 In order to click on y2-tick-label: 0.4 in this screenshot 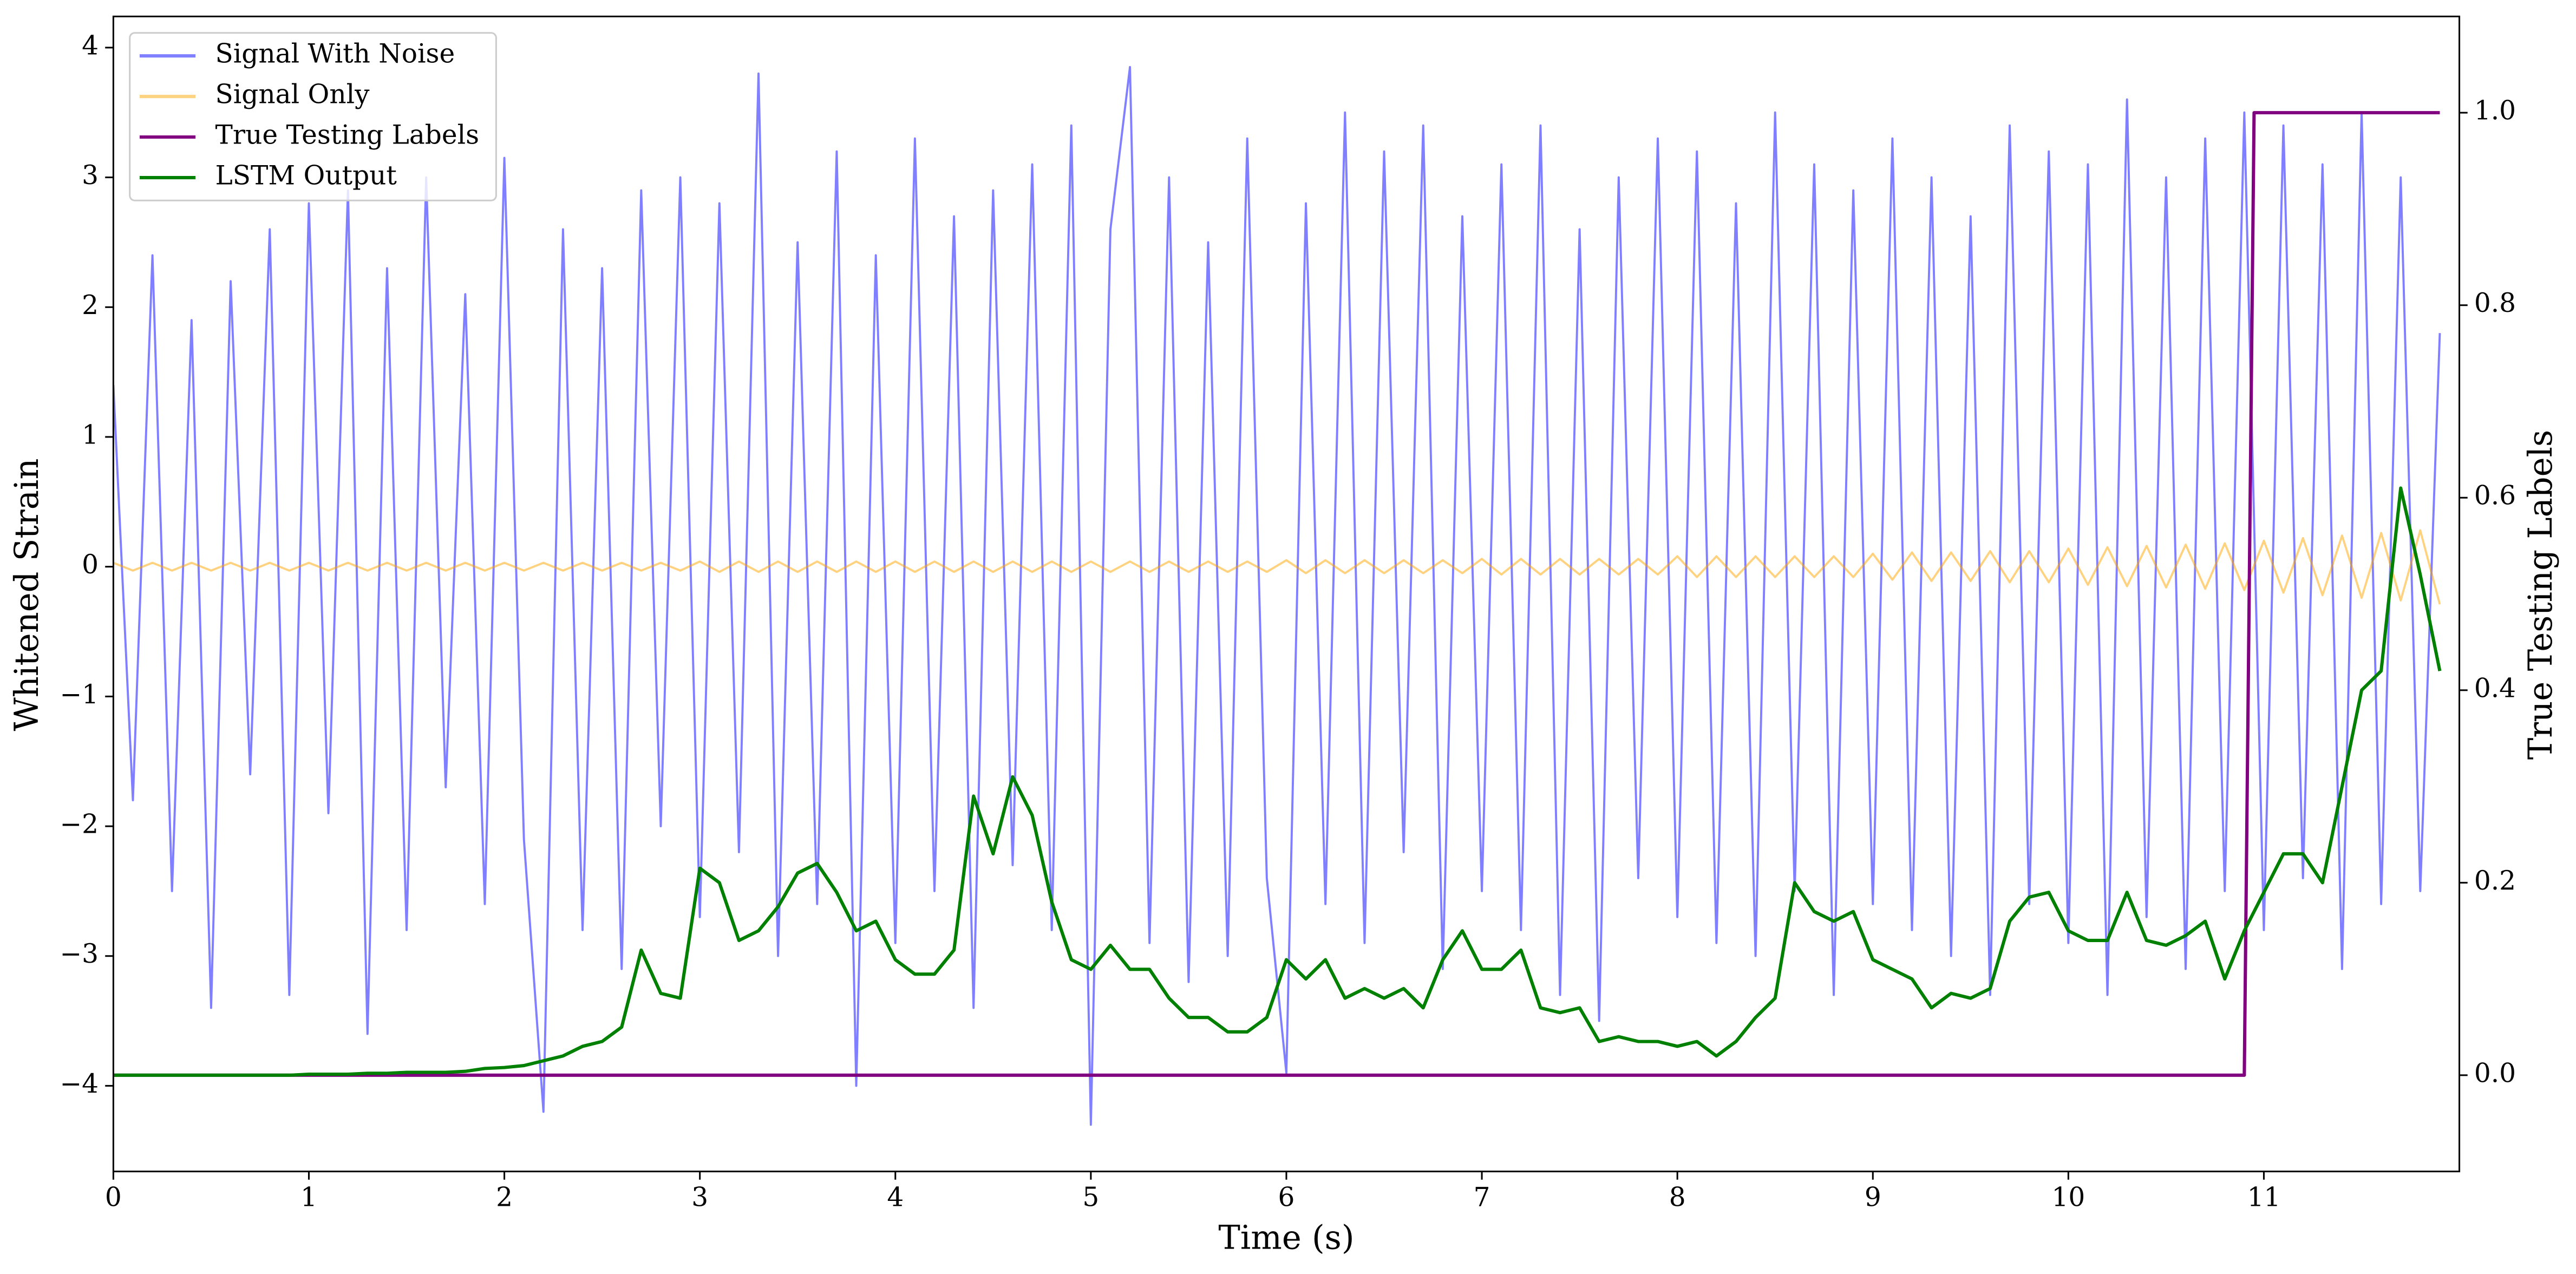, I will do `click(2495, 688)`.